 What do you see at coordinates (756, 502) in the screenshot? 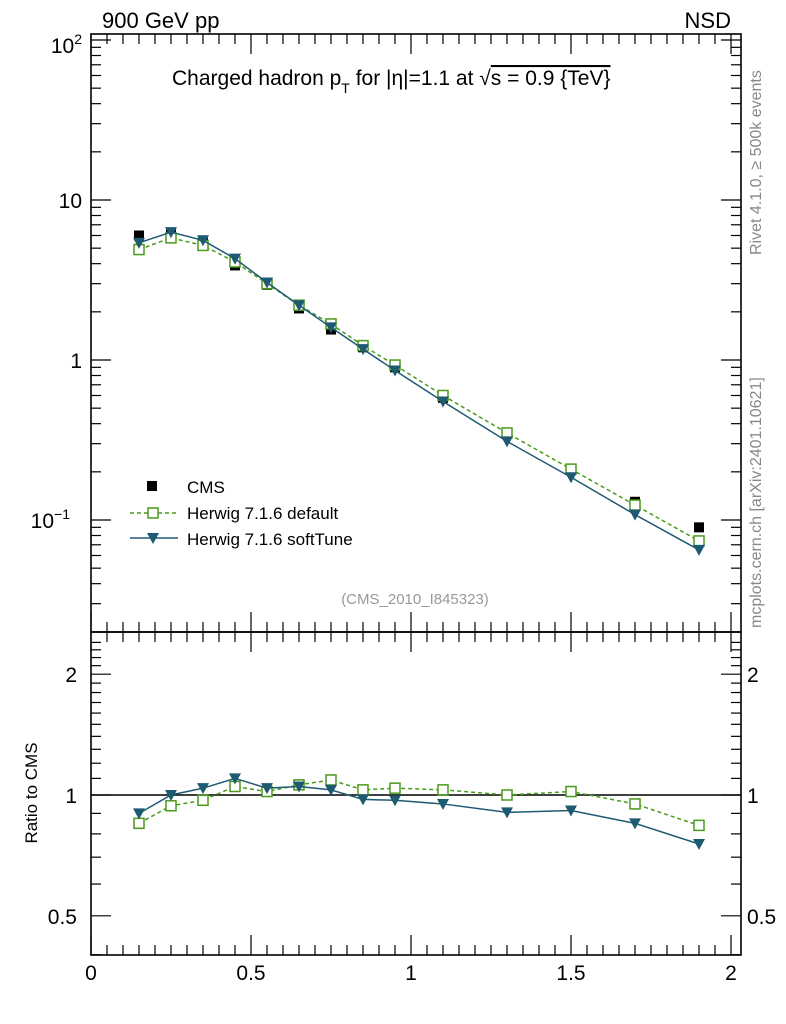
I see `mcplots-label: mcplots.cern.ch [arXiv:2401.10621]` at bounding box center [756, 502].